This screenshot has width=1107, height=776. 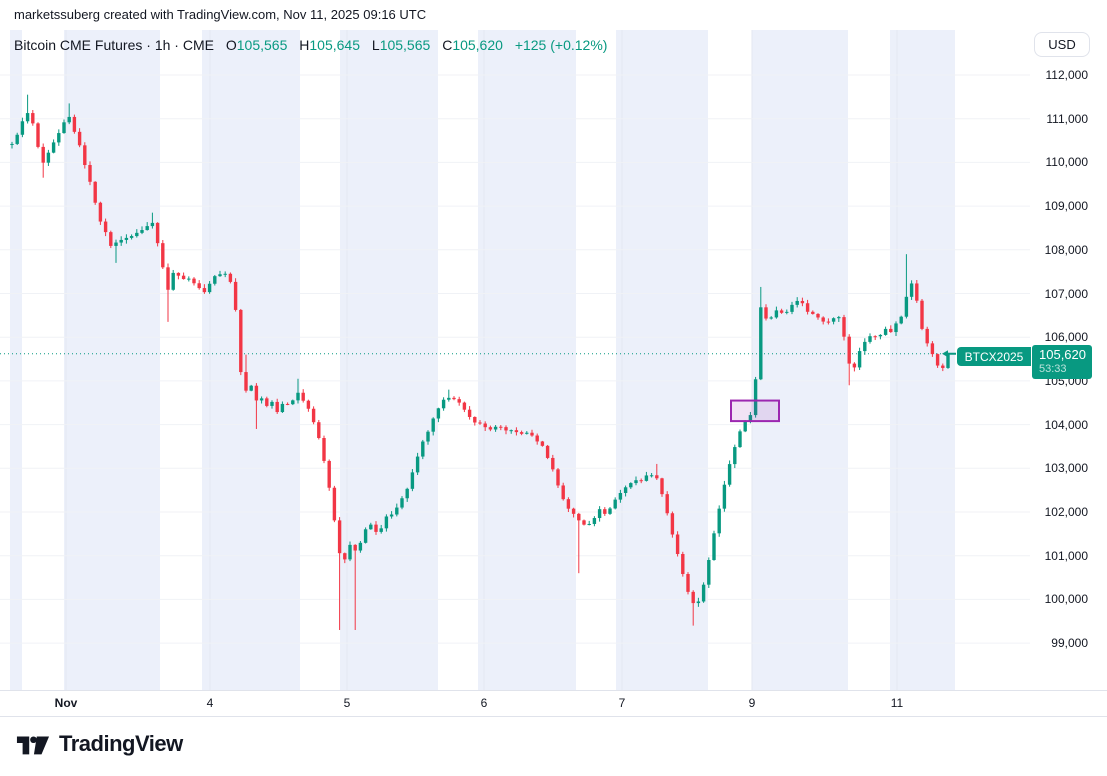 What do you see at coordinates (1062, 44) in the screenshot?
I see `currency-button: USD` at bounding box center [1062, 44].